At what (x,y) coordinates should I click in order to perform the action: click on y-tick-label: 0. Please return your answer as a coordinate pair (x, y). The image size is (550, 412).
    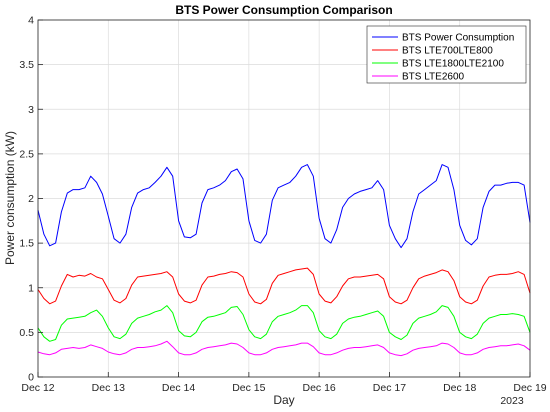
    Looking at the image, I should click on (31, 378).